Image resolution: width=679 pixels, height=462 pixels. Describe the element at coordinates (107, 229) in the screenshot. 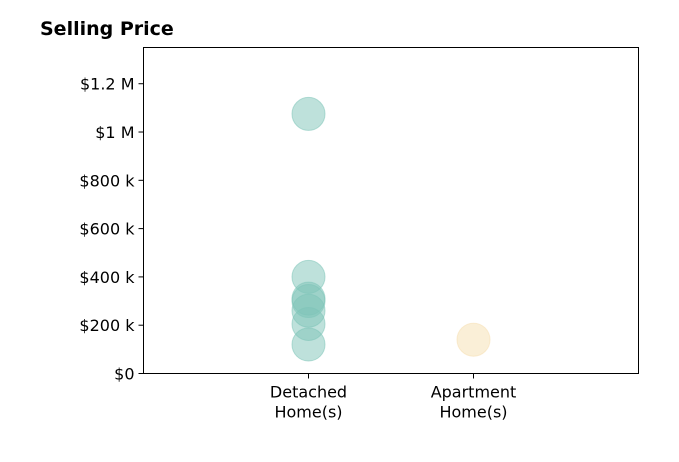

I see `y-tick-label: $600 k` at that location.